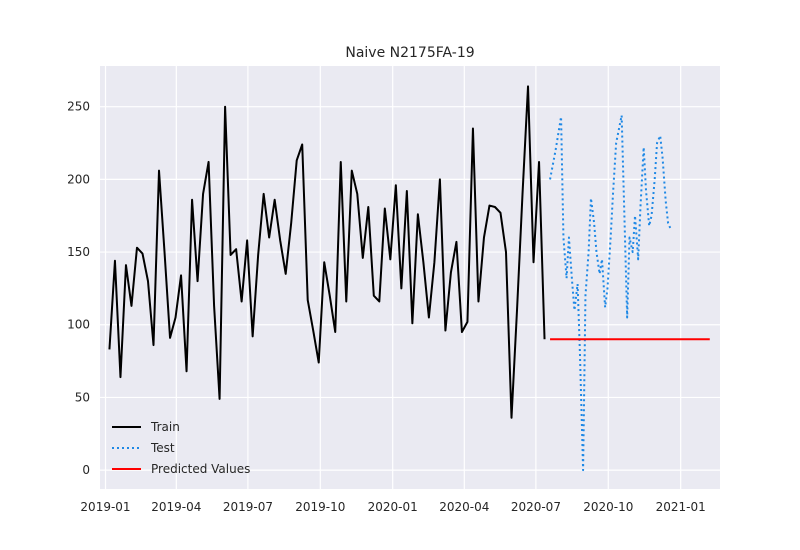  Describe the element at coordinates (409, 53) in the screenshot. I see `chart-title: Naive N2175FA-19` at that location.